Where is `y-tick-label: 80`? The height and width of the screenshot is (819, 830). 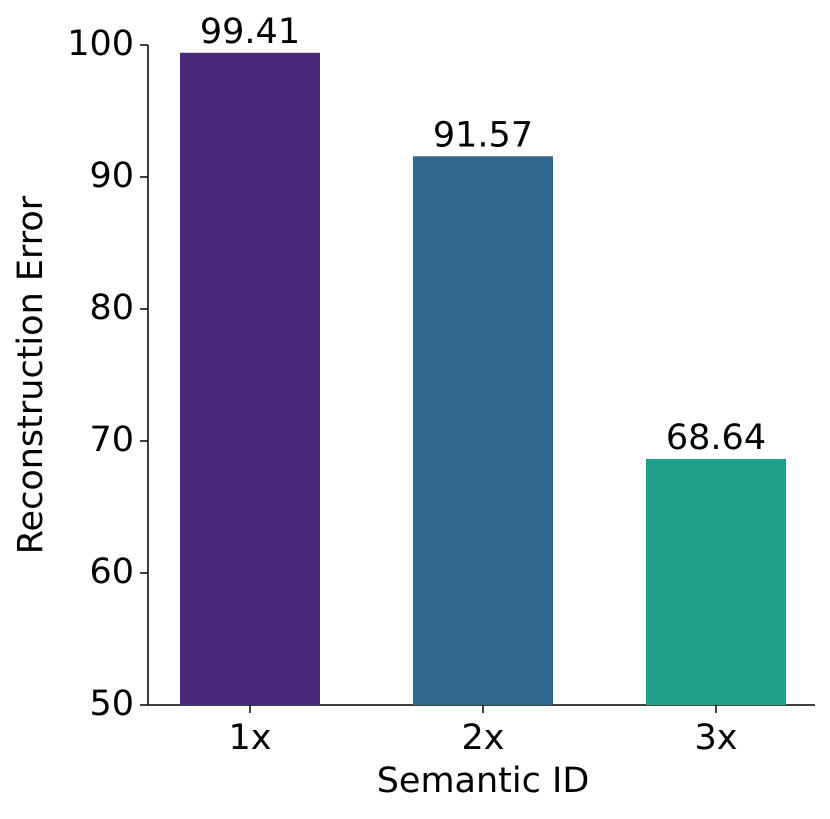 y-tick-label: 80 is located at coordinates (111, 308).